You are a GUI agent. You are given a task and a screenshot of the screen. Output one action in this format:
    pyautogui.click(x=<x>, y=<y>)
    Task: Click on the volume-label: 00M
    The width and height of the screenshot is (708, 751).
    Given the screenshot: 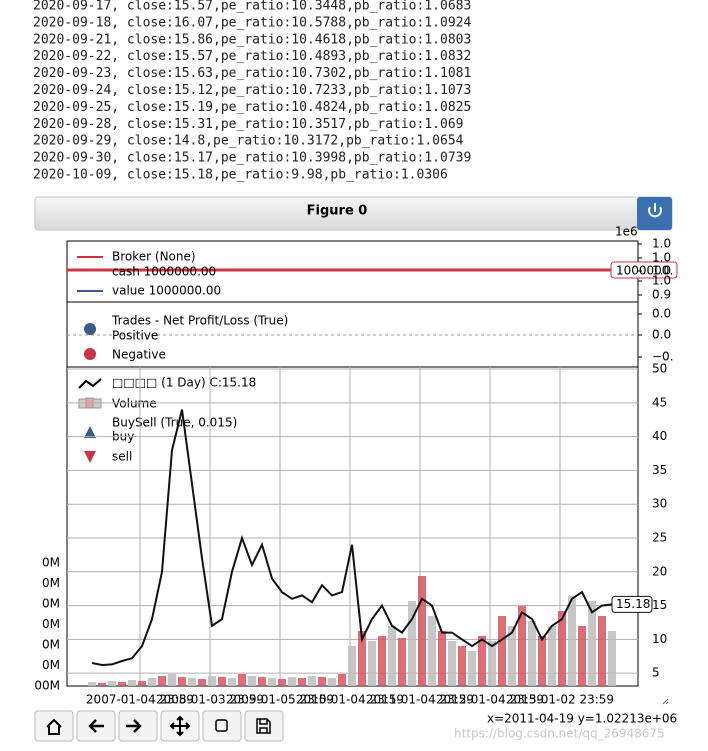 What is the action you would take?
    pyautogui.click(x=47, y=686)
    